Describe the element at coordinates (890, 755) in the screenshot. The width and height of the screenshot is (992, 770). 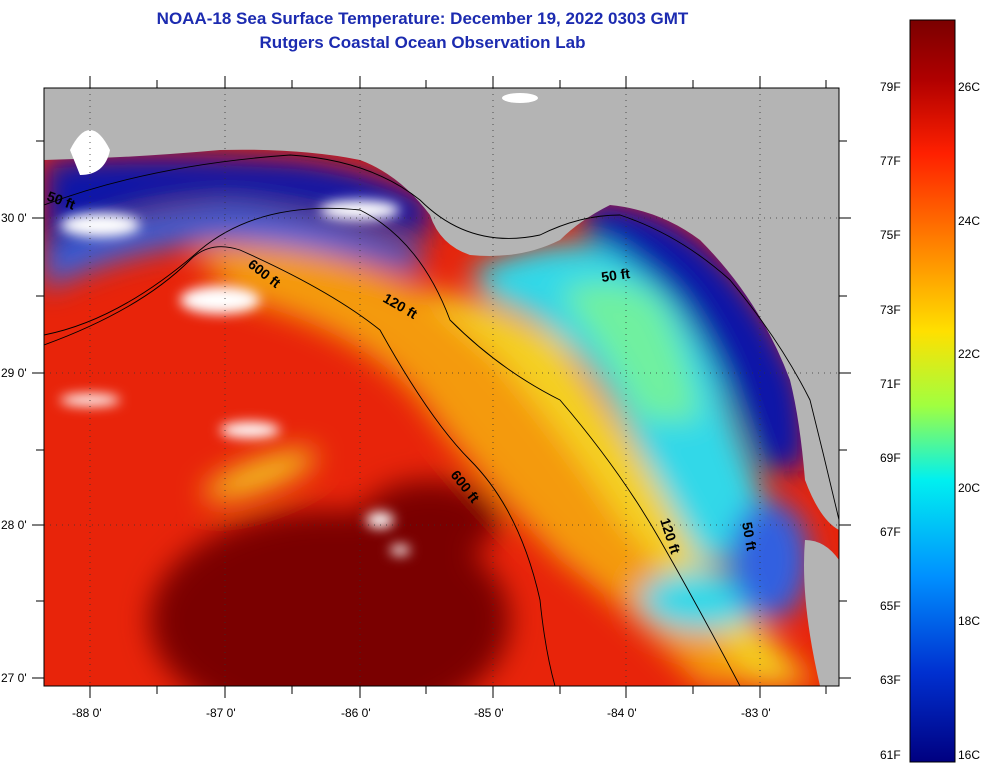
I see `colorbar-f-label: 61F` at that location.